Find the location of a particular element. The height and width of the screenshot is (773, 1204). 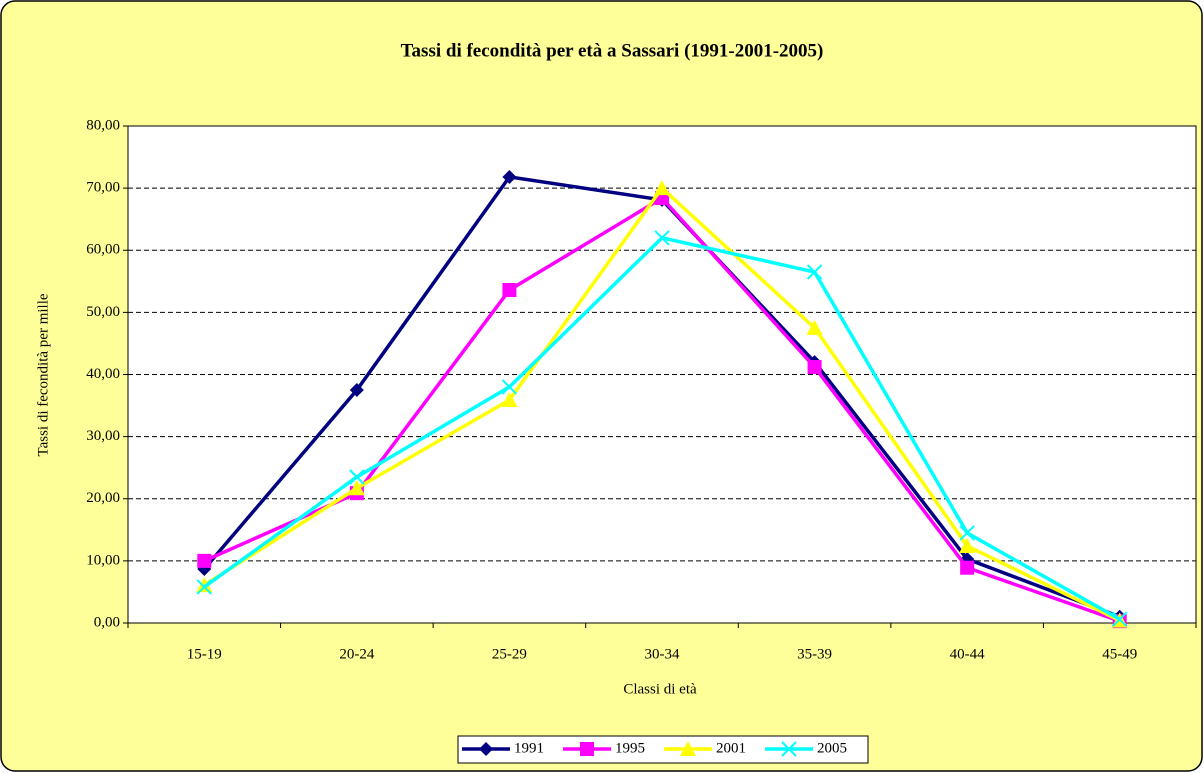

y-tick-label: 0,00 is located at coordinates (107, 622).